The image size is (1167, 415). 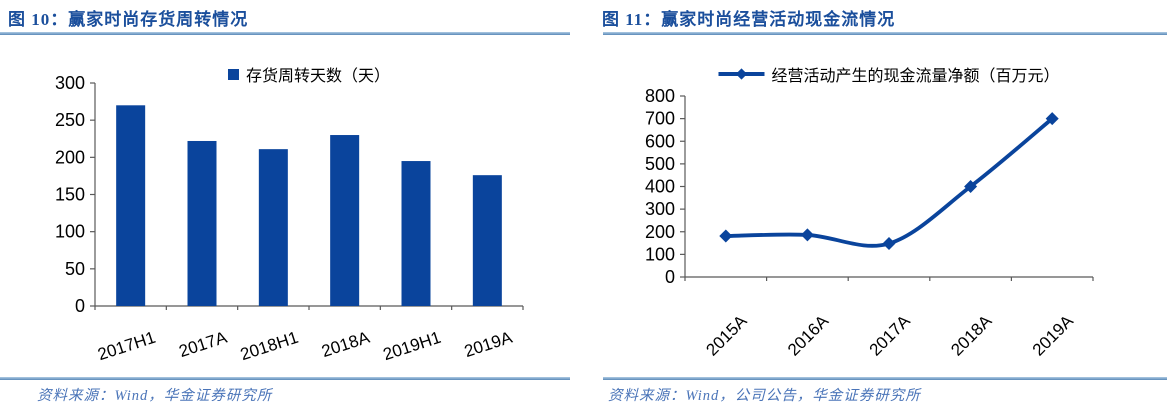 What do you see at coordinates (412, 346) in the screenshot?
I see `x-category-label: 2019H1` at bounding box center [412, 346].